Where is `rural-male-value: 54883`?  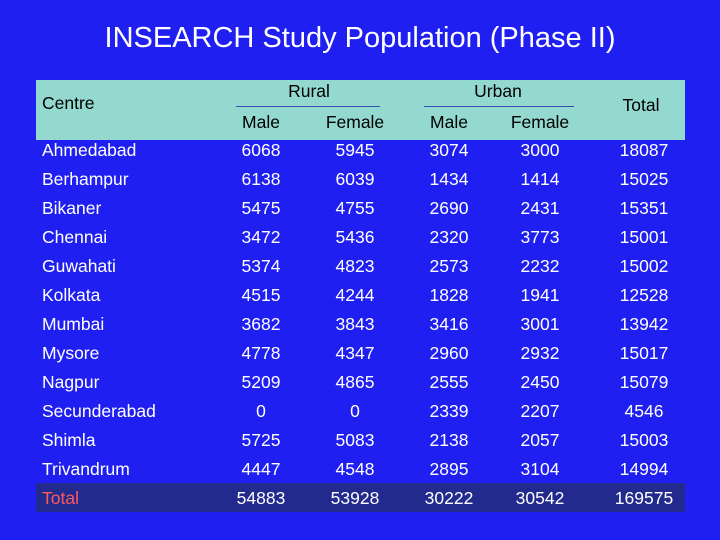 rural-male-value: 54883 is located at coordinates (261, 498).